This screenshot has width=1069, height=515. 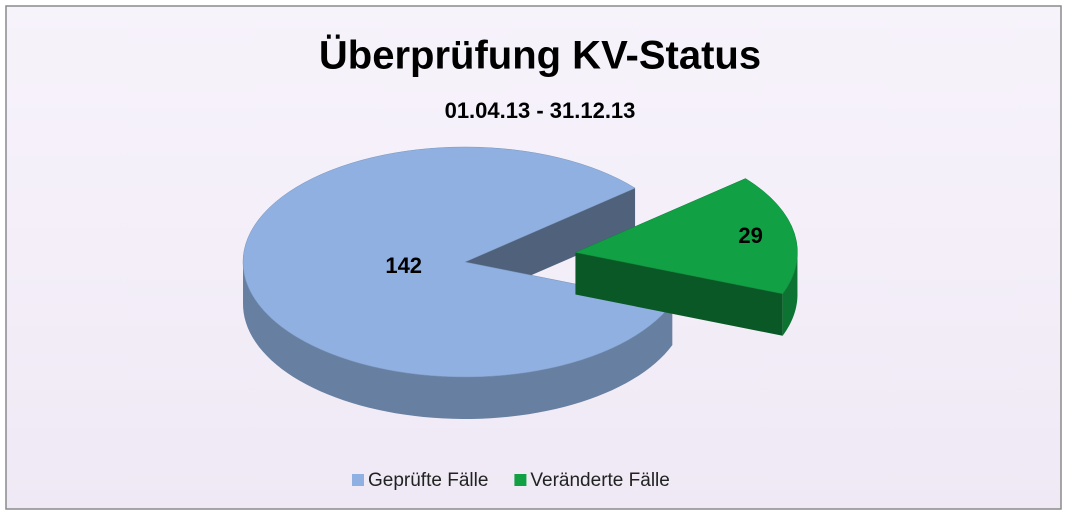 What do you see at coordinates (750, 235) in the screenshot?
I see `data-label: 29` at bounding box center [750, 235].